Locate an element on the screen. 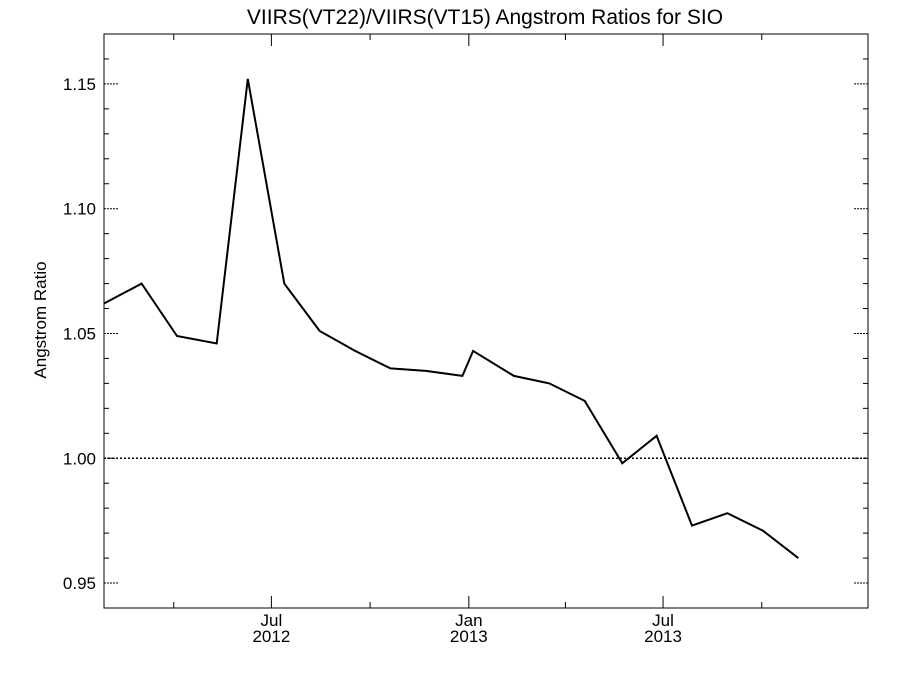  x-tick-label-year: 2012 is located at coordinates (271, 636).